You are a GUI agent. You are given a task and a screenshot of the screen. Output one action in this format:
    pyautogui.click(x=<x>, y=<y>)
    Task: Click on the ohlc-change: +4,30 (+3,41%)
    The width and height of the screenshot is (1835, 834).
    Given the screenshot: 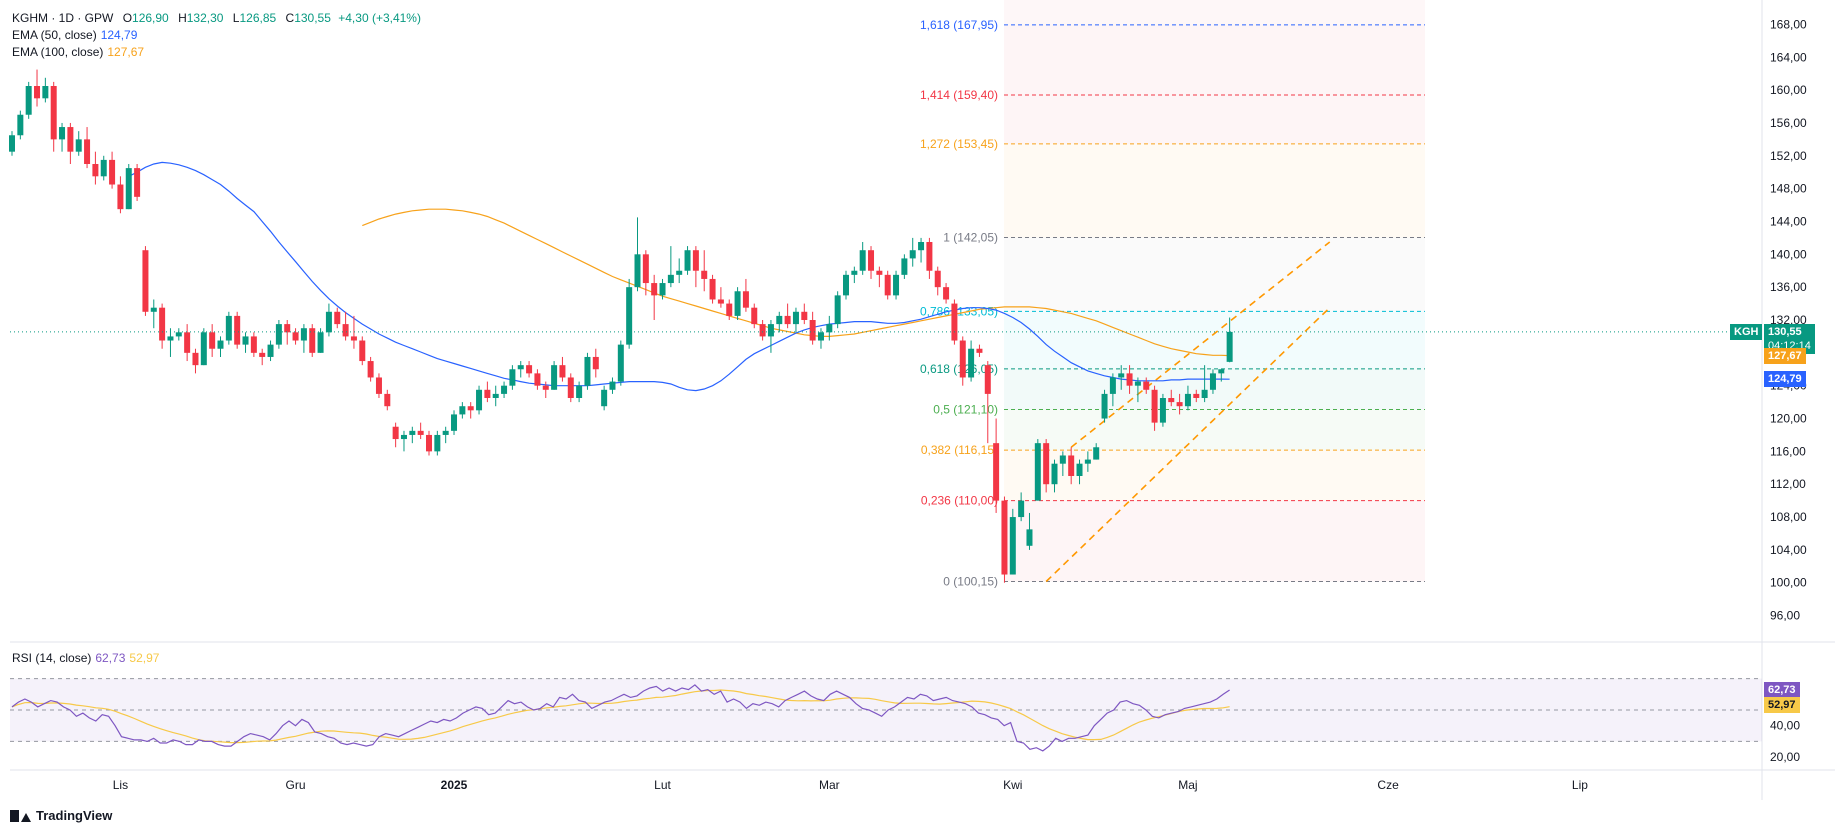 What is the action you would take?
    pyautogui.click(x=379, y=18)
    